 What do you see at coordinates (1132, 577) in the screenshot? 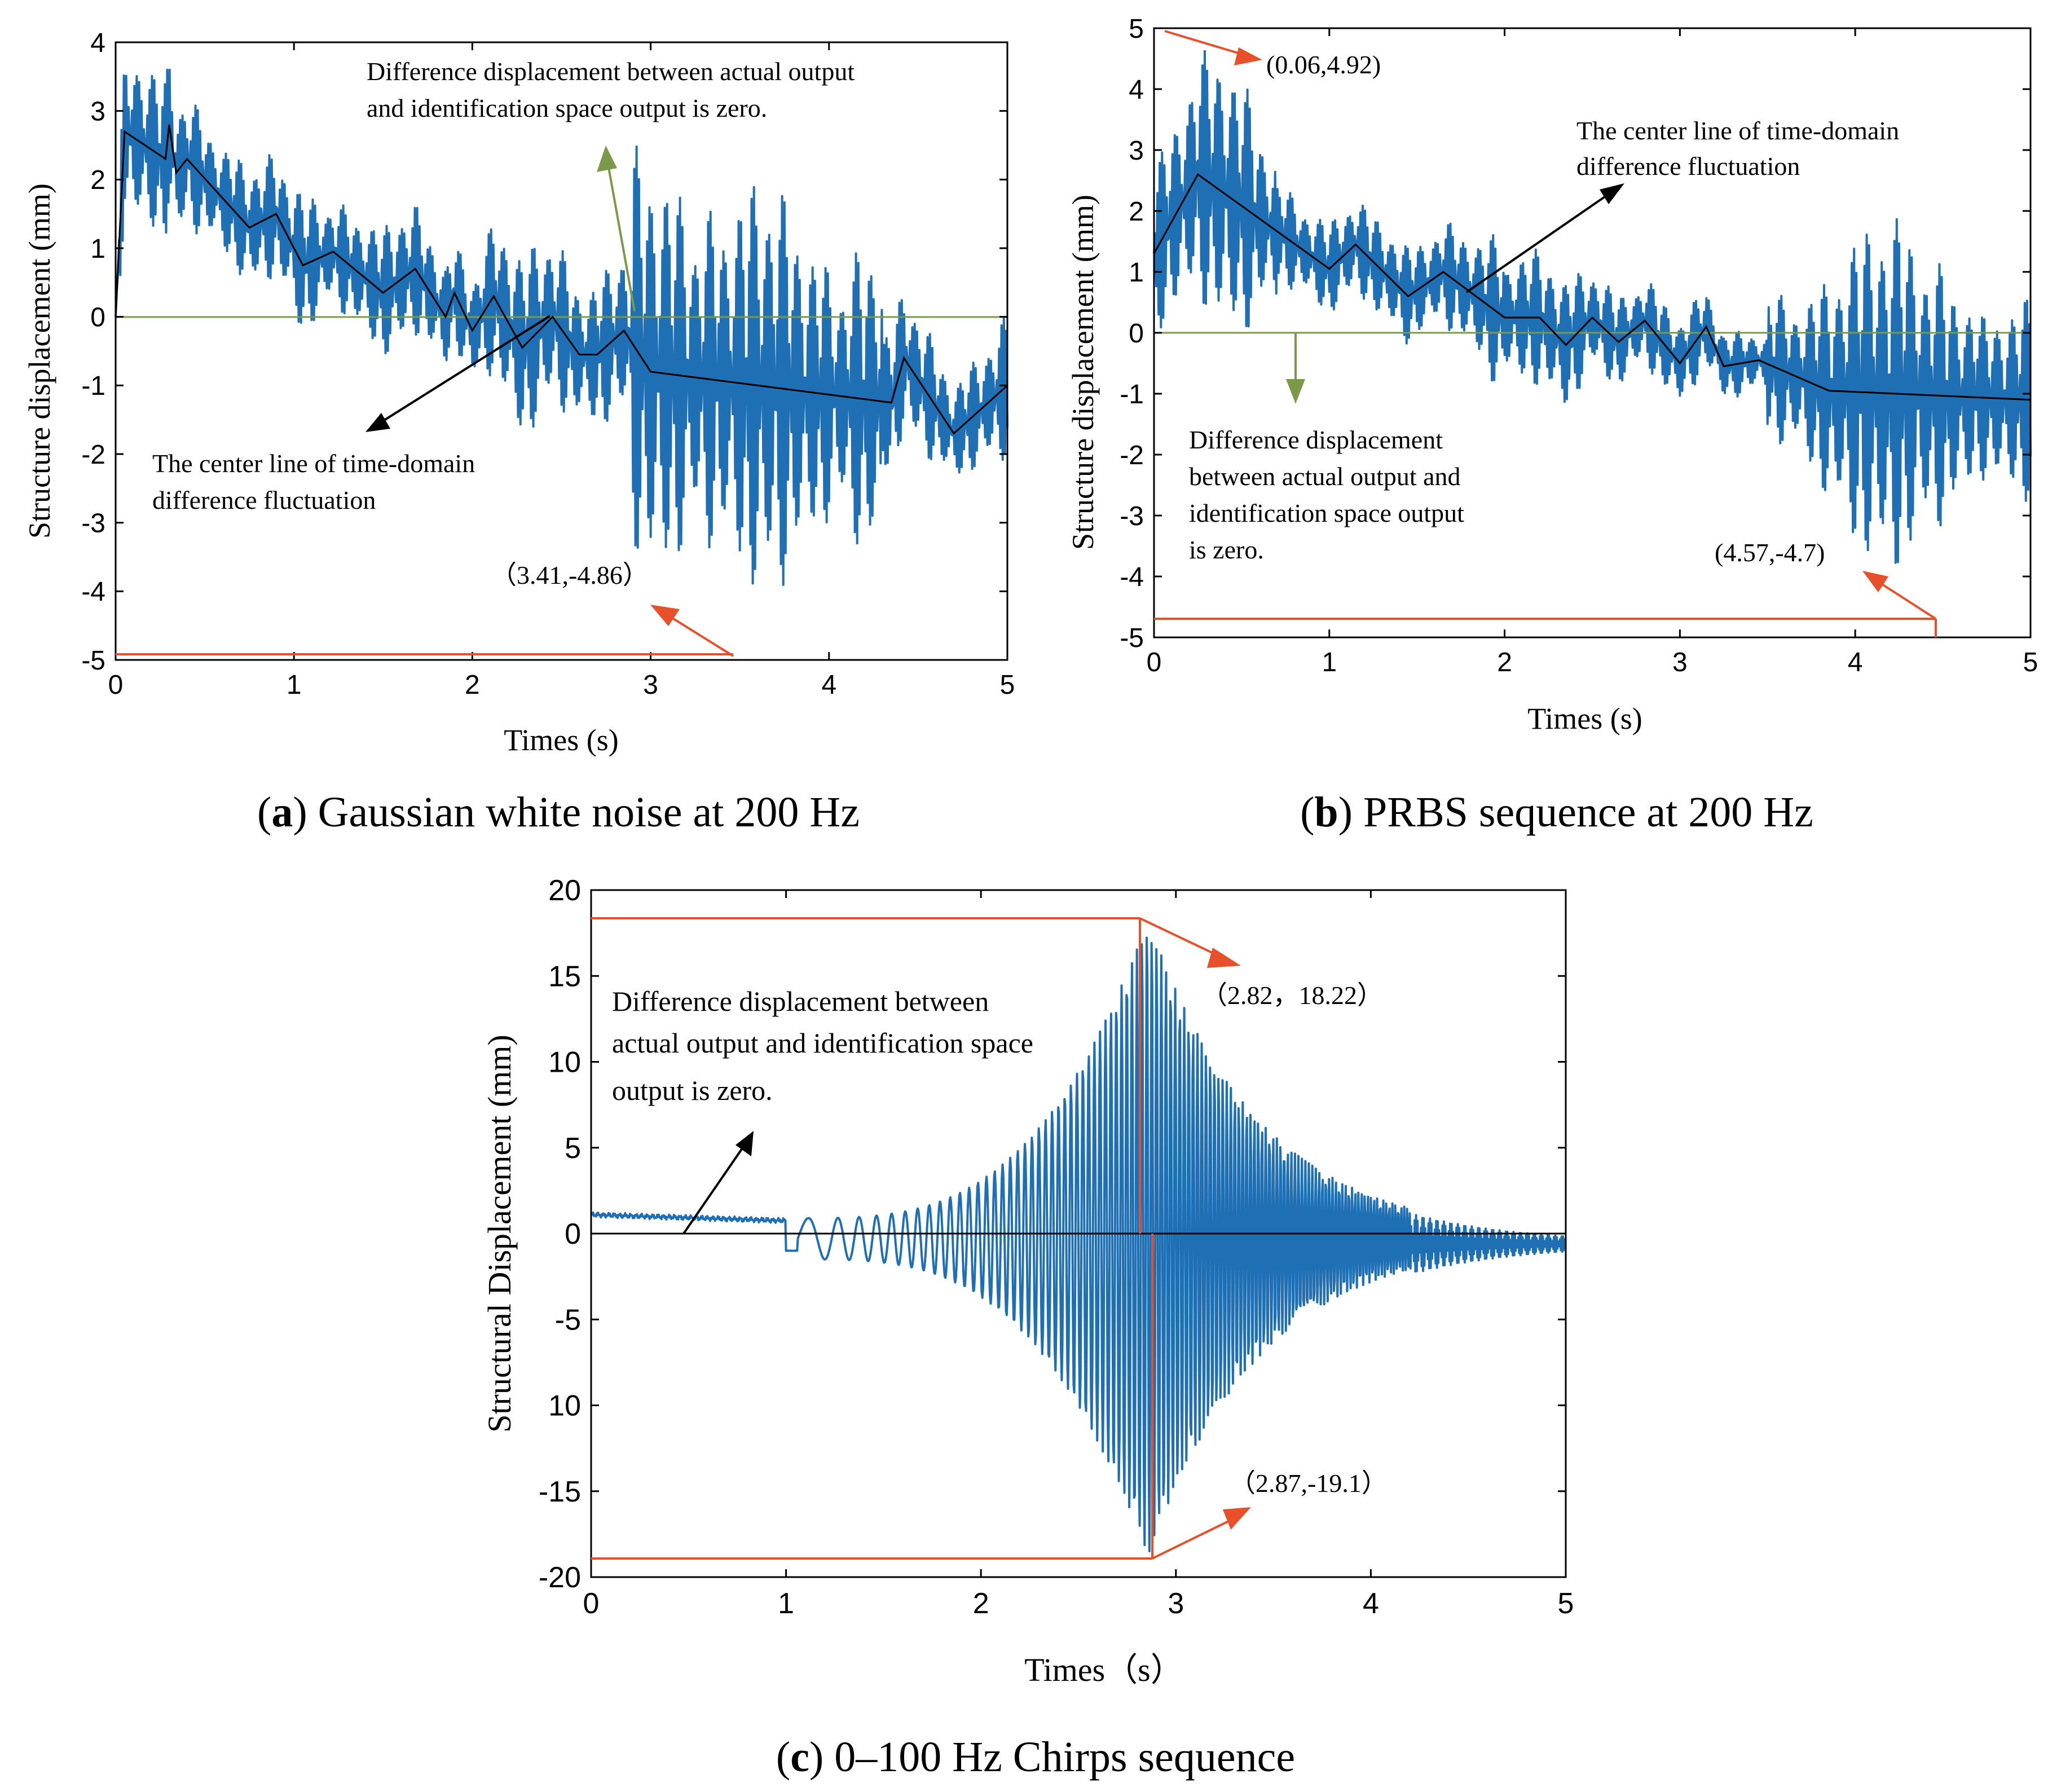
I see `panel-b-y-tick-label: -4` at bounding box center [1132, 577].